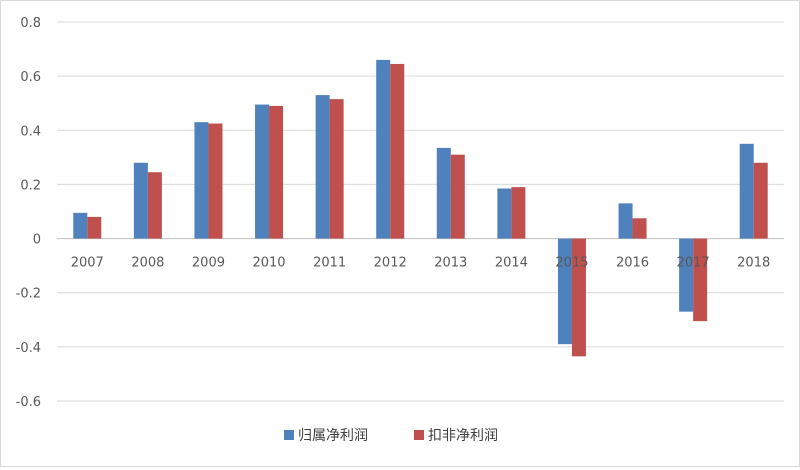 Image resolution: width=800 pixels, height=470 pixels. Describe the element at coordinates (30, 185) in the screenshot. I see `y-tick-label: 0.2` at that location.